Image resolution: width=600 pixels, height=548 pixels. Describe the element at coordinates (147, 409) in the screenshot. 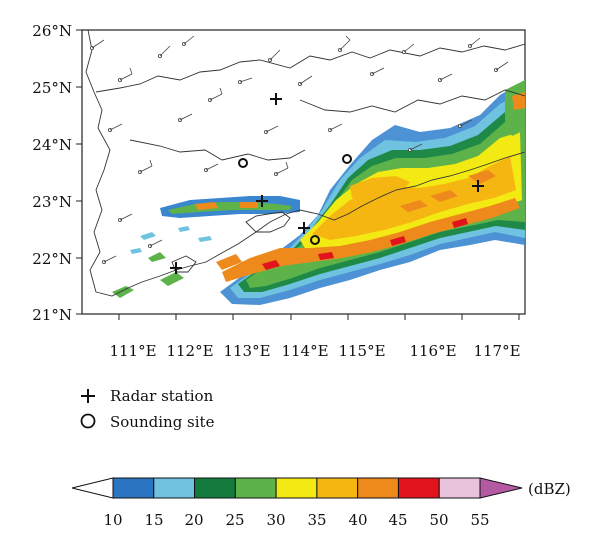

I see `symbol-legend: Radar station Sounding site` at that location.